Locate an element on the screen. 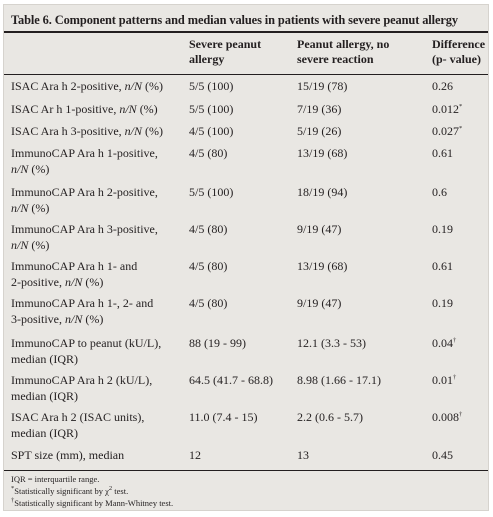  header-severe-peanut-allergy: Severe peanut allergy is located at coordinates (225, 51).